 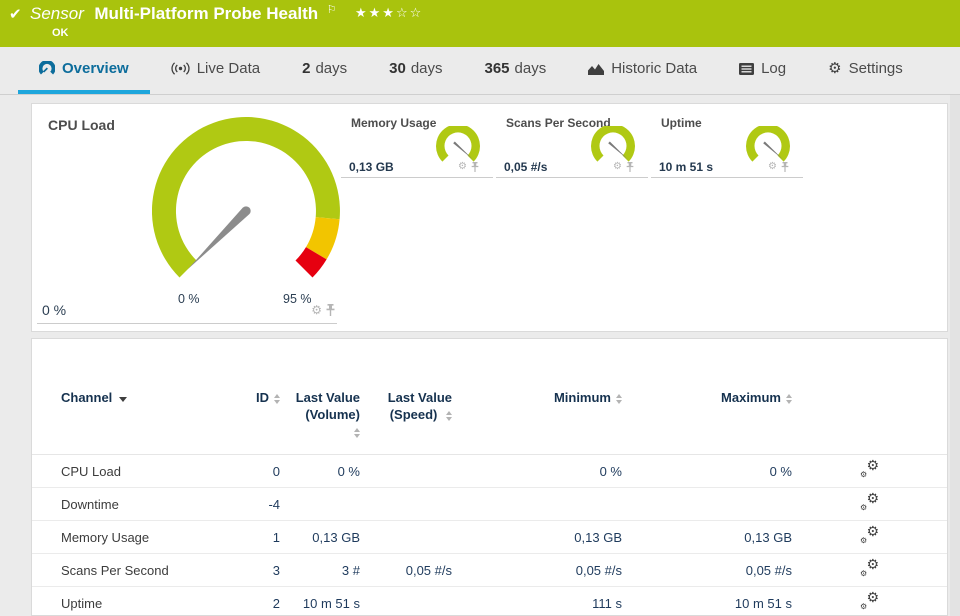 I want to click on tab-historic-data: Historic Data, so click(x=642, y=70).